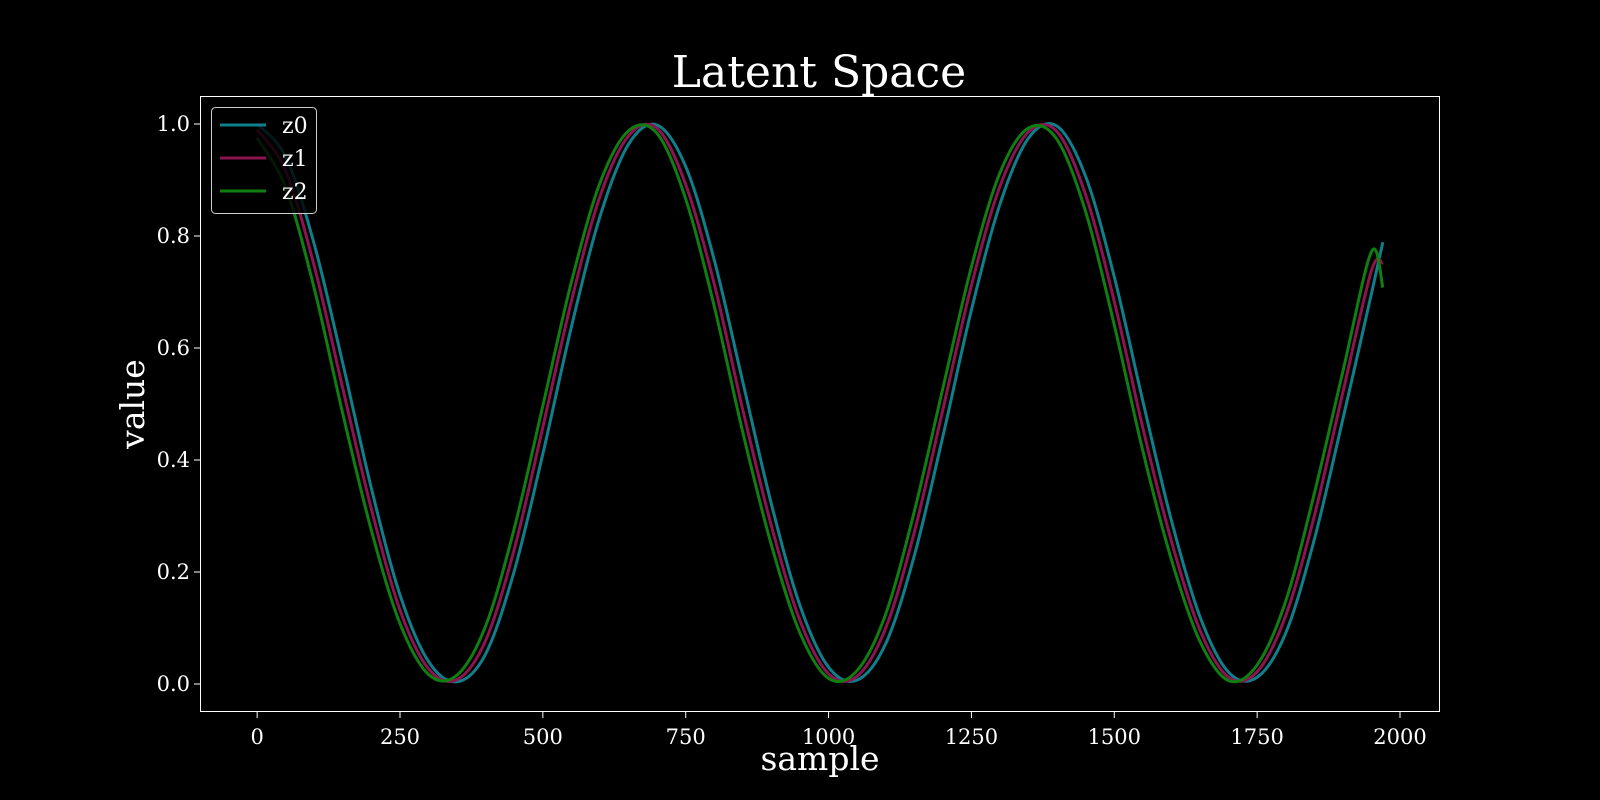 The height and width of the screenshot is (800, 1600). What do you see at coordinates (178, 404) in the screenshot?
I see `y-axis: 0.0 0.2 0.4 0.6 0.8 1.0` at bounding box center [178, 404].